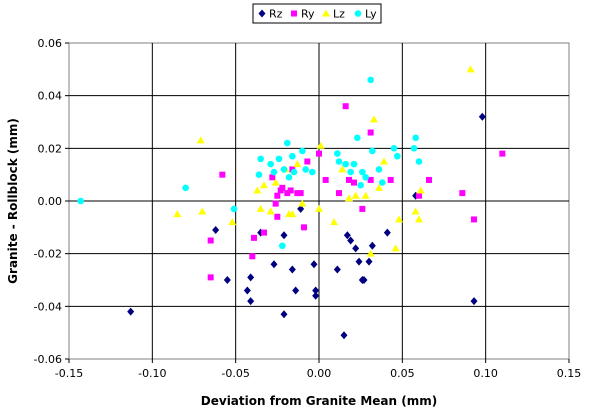 Image resolution: width=591 pixels, height=418 pixels. Describe the element at coordinates (371, 14) in the screenshot. I see `legend-label-ly: Ly` at that location.